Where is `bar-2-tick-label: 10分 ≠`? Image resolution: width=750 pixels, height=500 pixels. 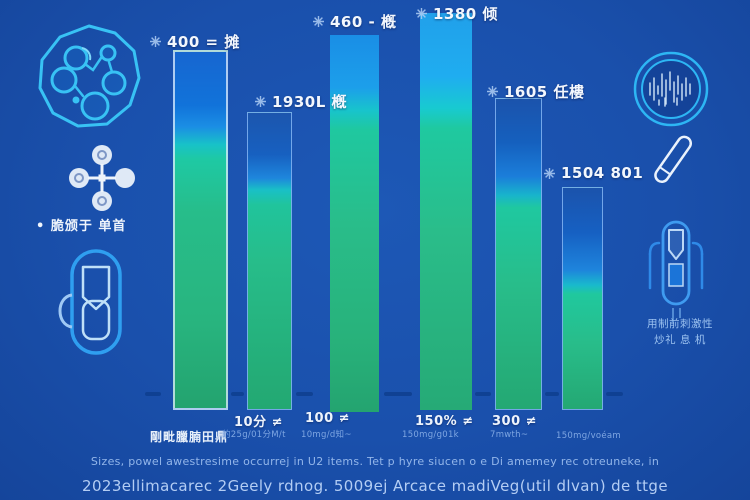 bar-2-tick-label: 10分 ≠ is located at coordinates (259, 422).